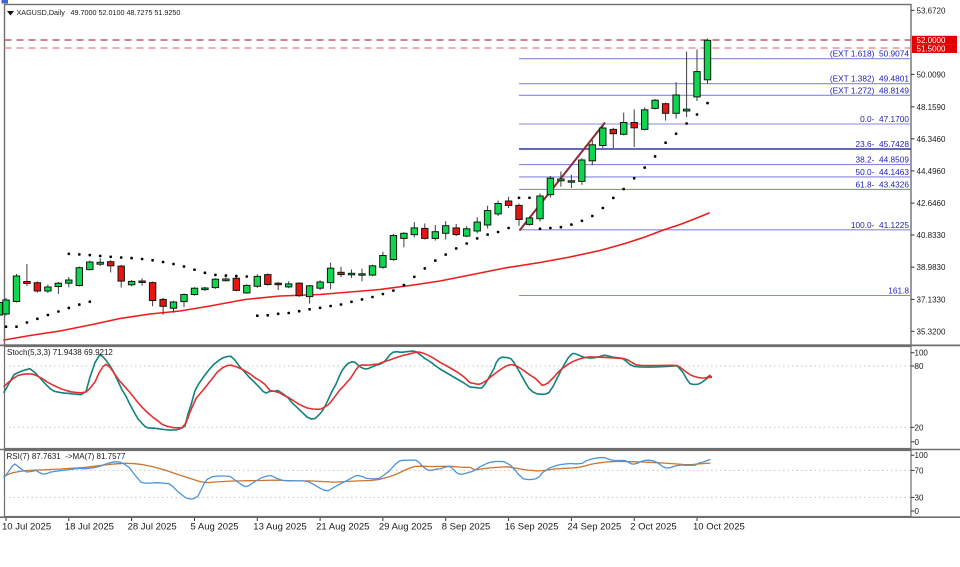  What do you see at coordinates (919, 427) in the screenshot?
I see `svg-text: 20` at bounding box center [919, 427].